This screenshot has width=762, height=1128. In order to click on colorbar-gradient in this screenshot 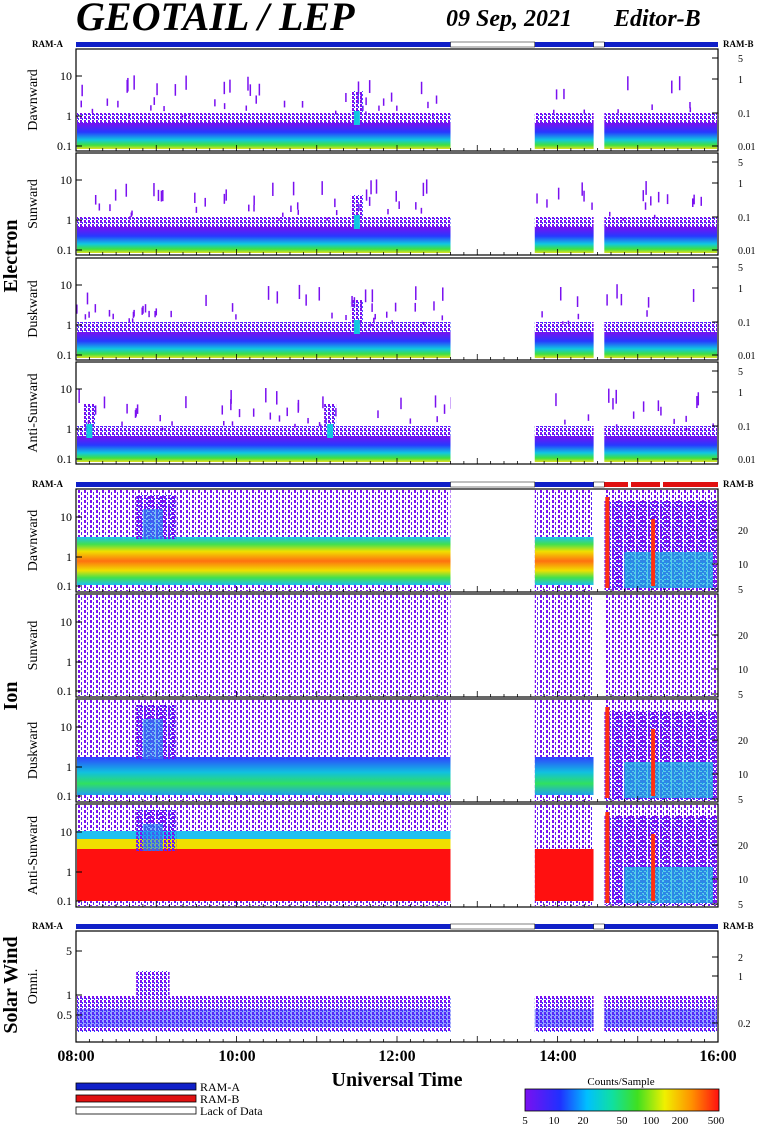, I will do `click(622, 1100)`.